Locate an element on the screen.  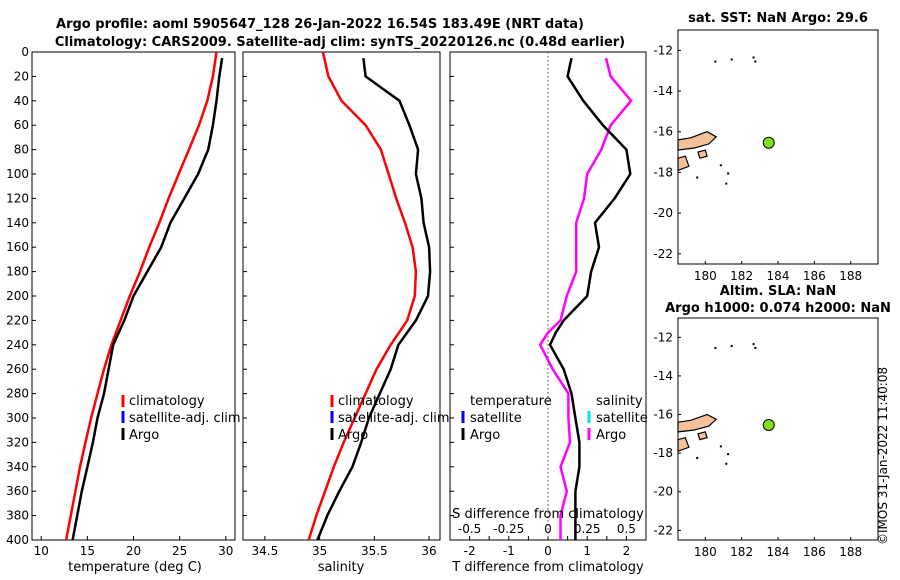
salinity-tick-label: 35 is located at coordinates (319, 551).